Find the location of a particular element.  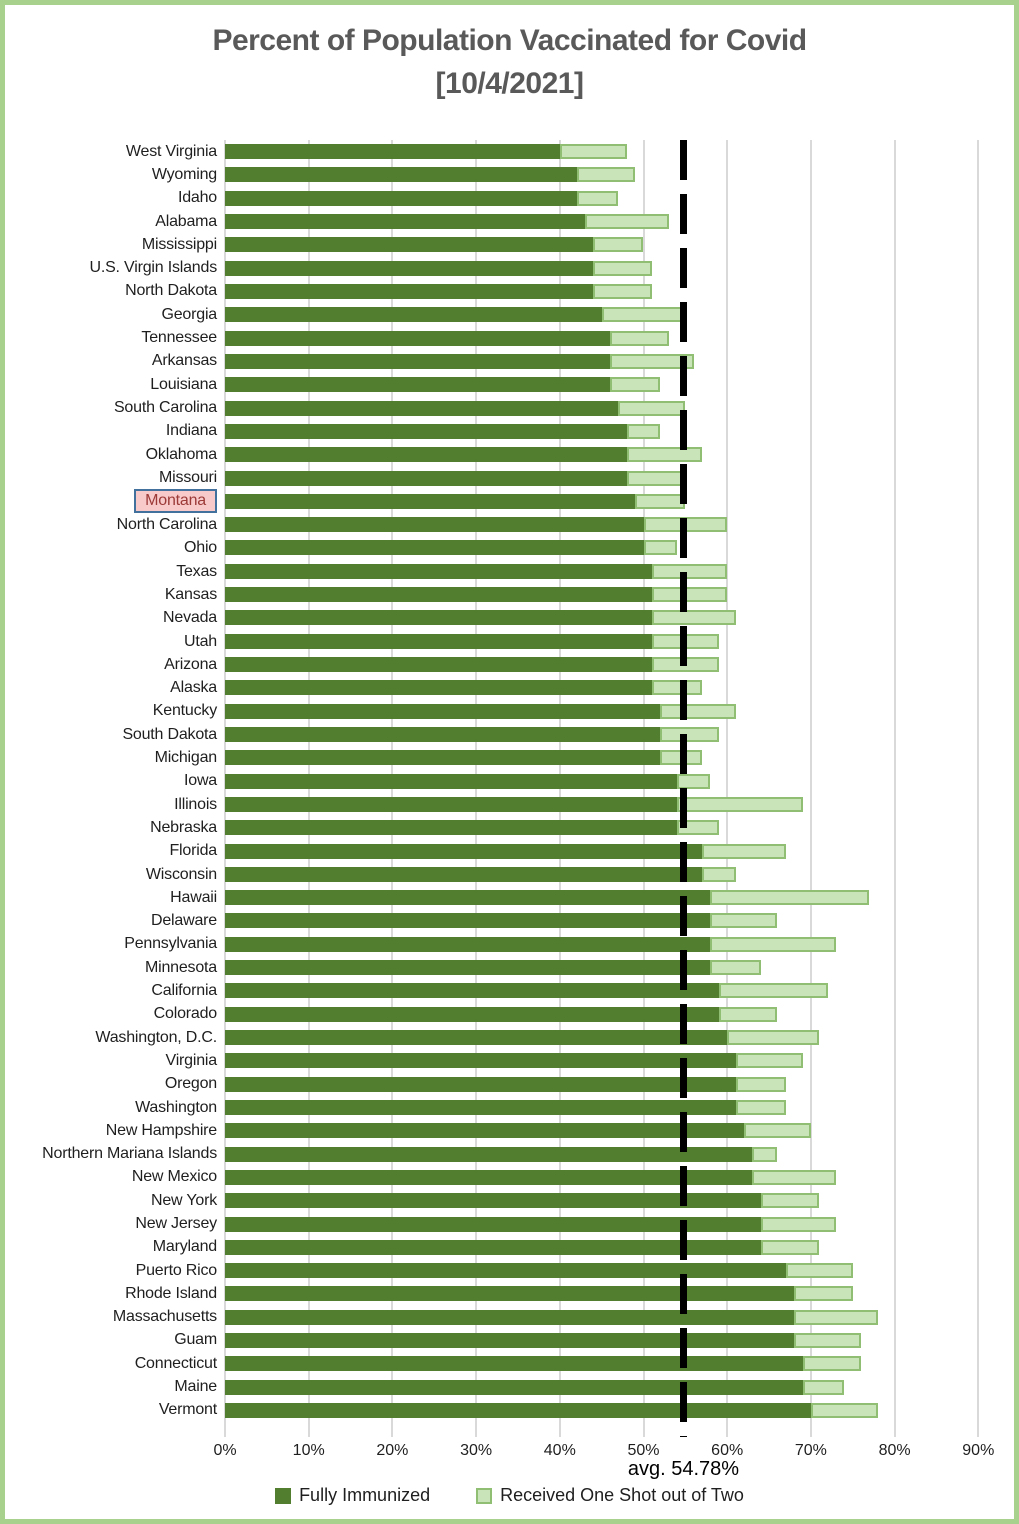

x-tick-label: 10% is located at coordinates (308, 1450).